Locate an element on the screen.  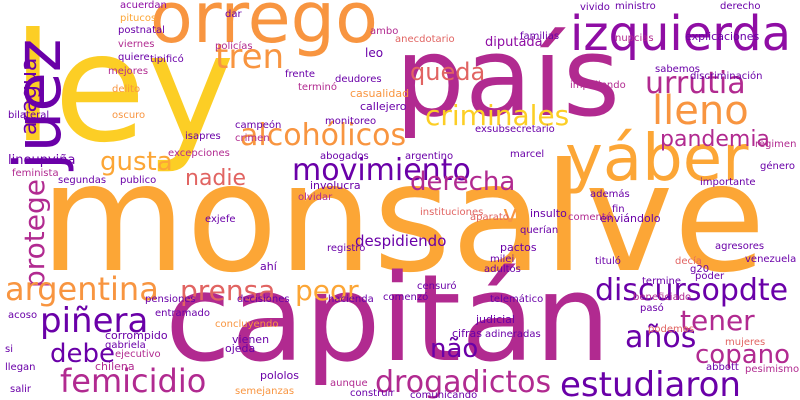
word: beneficiado is located at coordinates (662, 297).